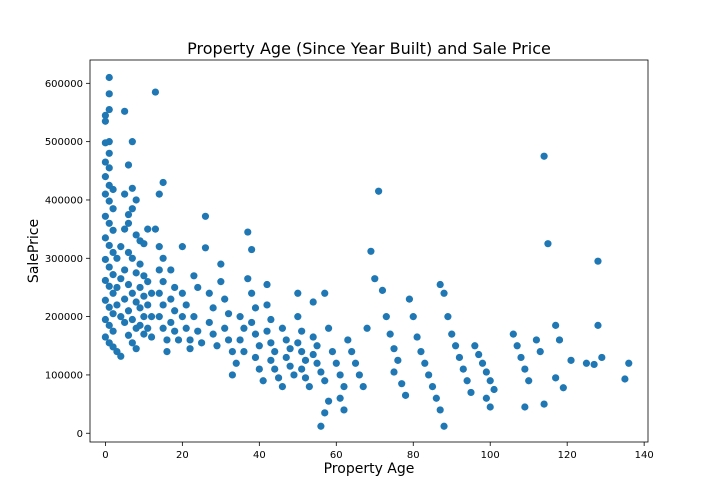 The image size is (720, 504). I want to click on y-axis-label: SalePrice, so click(34, 251).